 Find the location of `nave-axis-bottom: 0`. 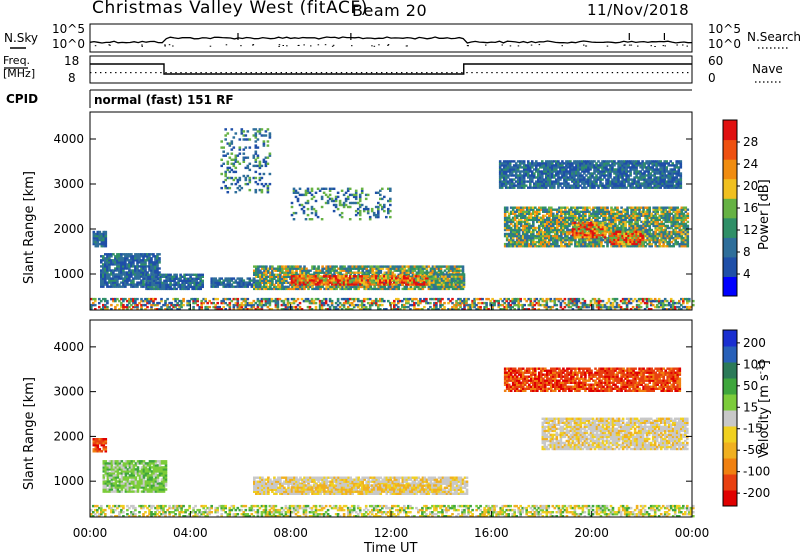

nave-axis-bottom: 0 is located at coordinates (712, 78).